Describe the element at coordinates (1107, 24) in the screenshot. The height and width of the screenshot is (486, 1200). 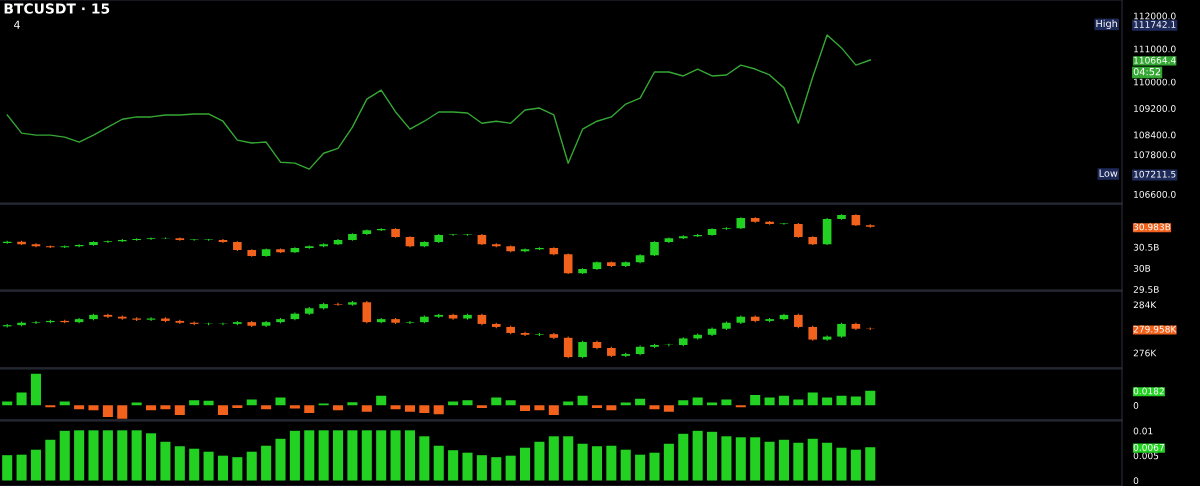
I see `annotation: High` at that location.